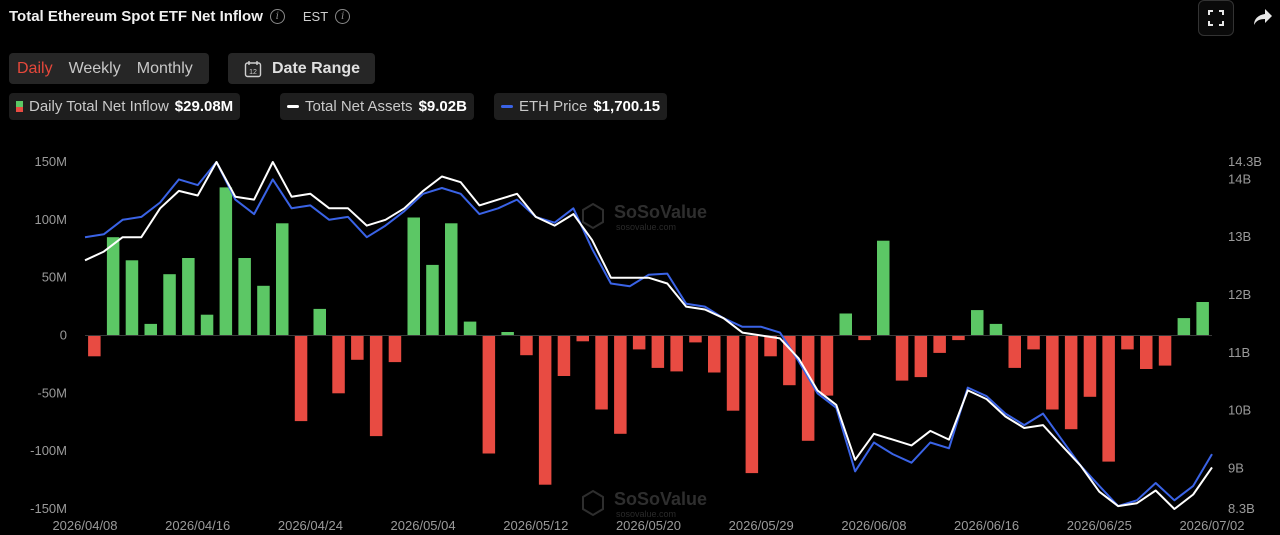 The height and width of the screenshot is (535, 1280). Describe the element at coordinates (646, 227) in the screenshot. I see `watermark-subtext: sosovalue.com` at that location.